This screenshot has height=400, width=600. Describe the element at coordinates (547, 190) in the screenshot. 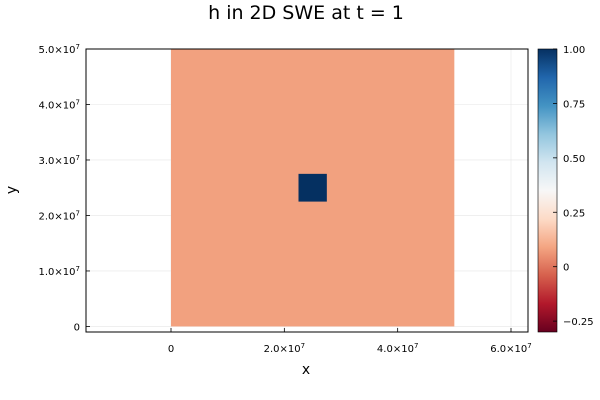

I see `colorbar` at that location.